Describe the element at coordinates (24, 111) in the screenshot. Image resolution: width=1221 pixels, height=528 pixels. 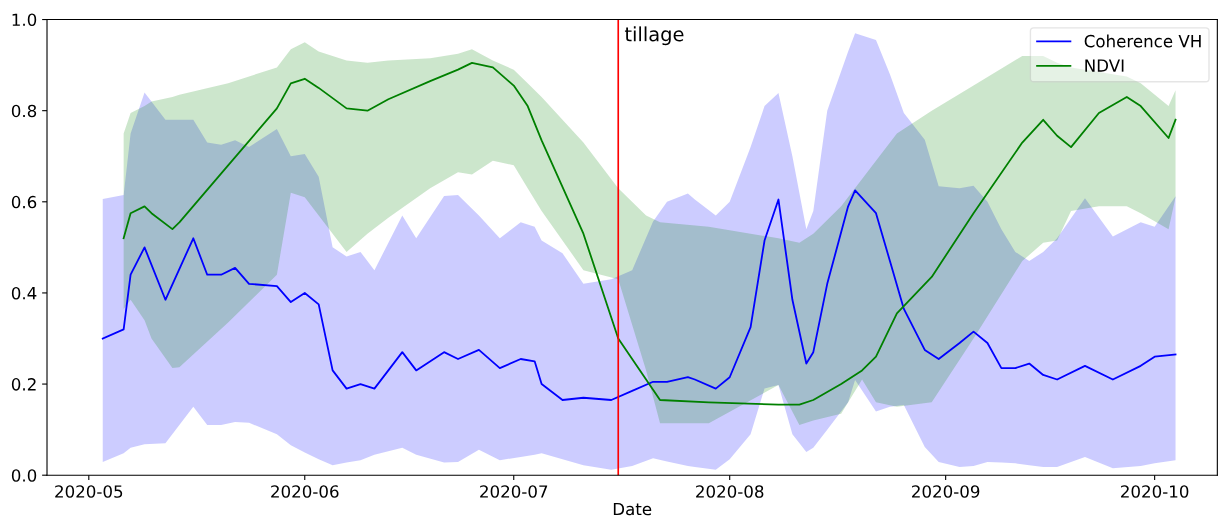
I see `y-tick-label: 0.8` at that location.